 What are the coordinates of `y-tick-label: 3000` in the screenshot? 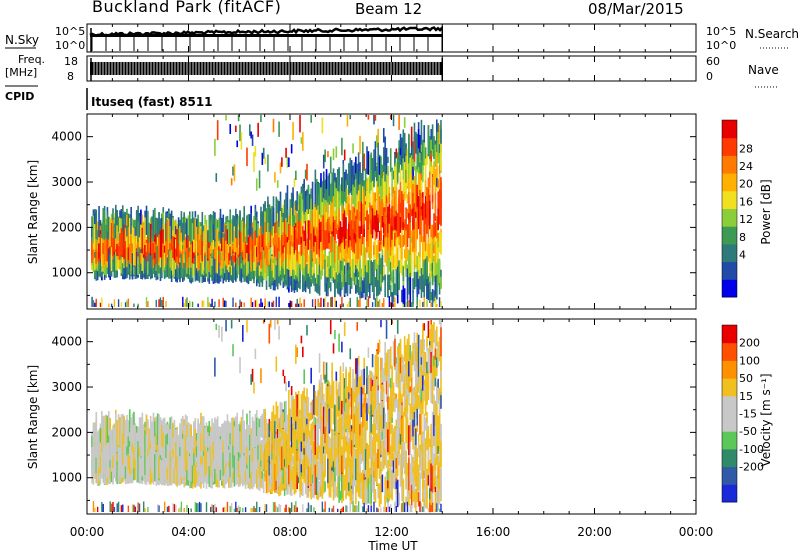 It's located at (66, 182).